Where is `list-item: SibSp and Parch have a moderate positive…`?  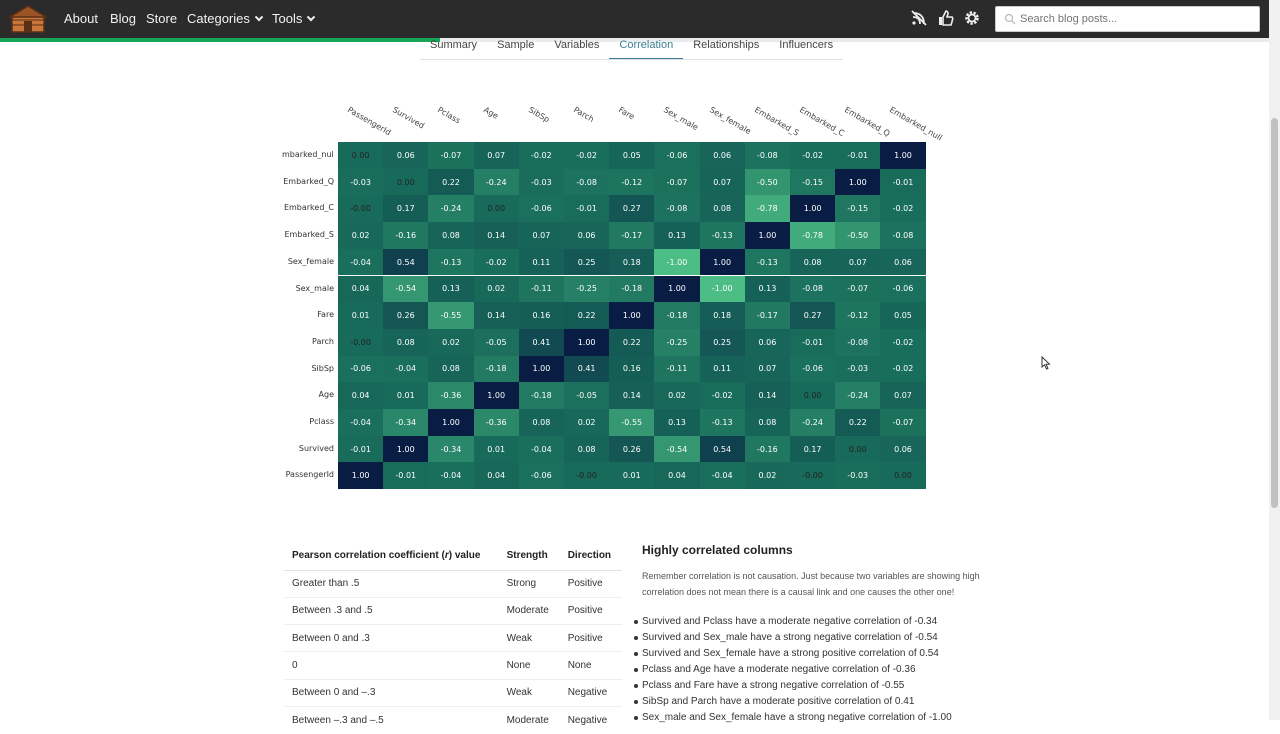
list-item: SibSp and Parch have a moderate positive… is located at coordinates (814, 702).